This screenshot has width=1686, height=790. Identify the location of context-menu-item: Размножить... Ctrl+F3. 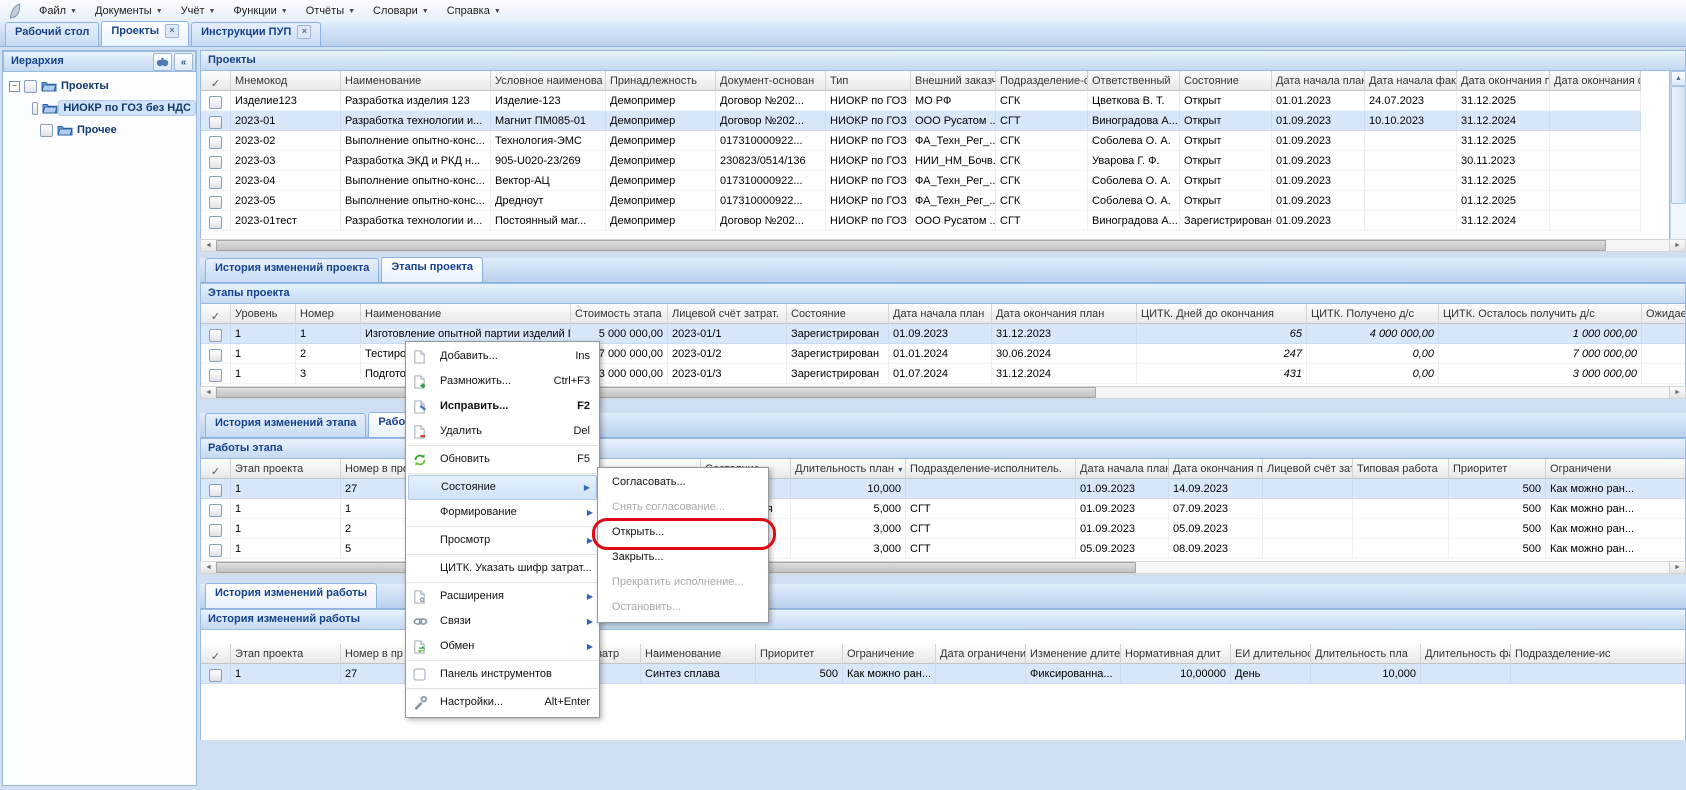
(502, 381).